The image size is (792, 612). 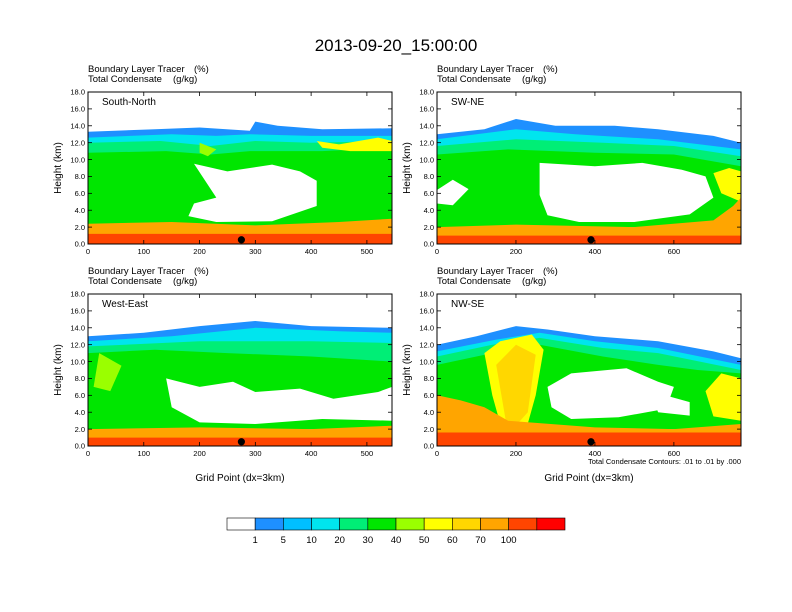 I want to click on y-tick-label: 12.0, so click(x=77, y=344).